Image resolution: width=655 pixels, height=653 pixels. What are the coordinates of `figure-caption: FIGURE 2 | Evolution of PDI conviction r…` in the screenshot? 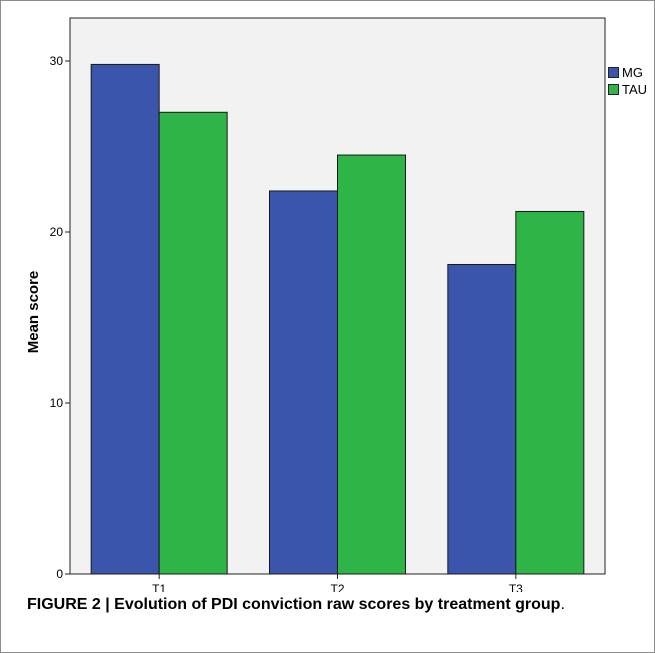 It's located at (296, 605).